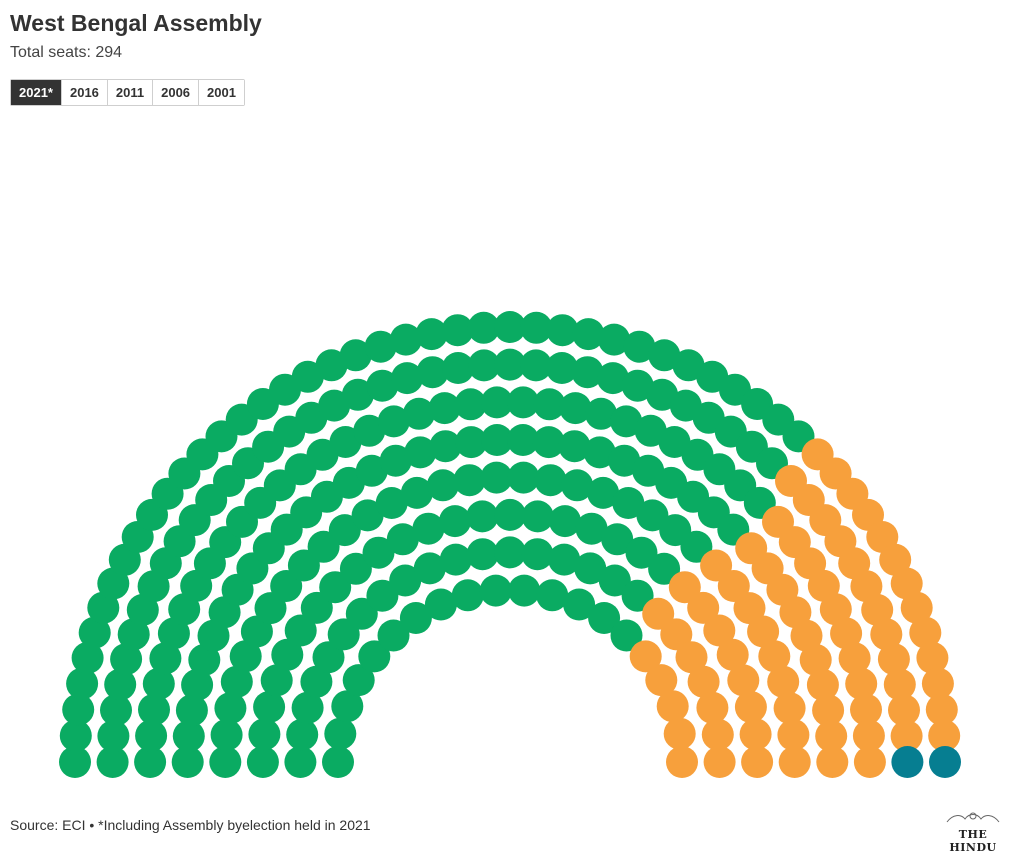 This screenshot has height=854, width=1020. What do you see at coordinates (221, 92) in the screenshot?
I see `tab-2001: 2001` at bounding box center [221, 92].